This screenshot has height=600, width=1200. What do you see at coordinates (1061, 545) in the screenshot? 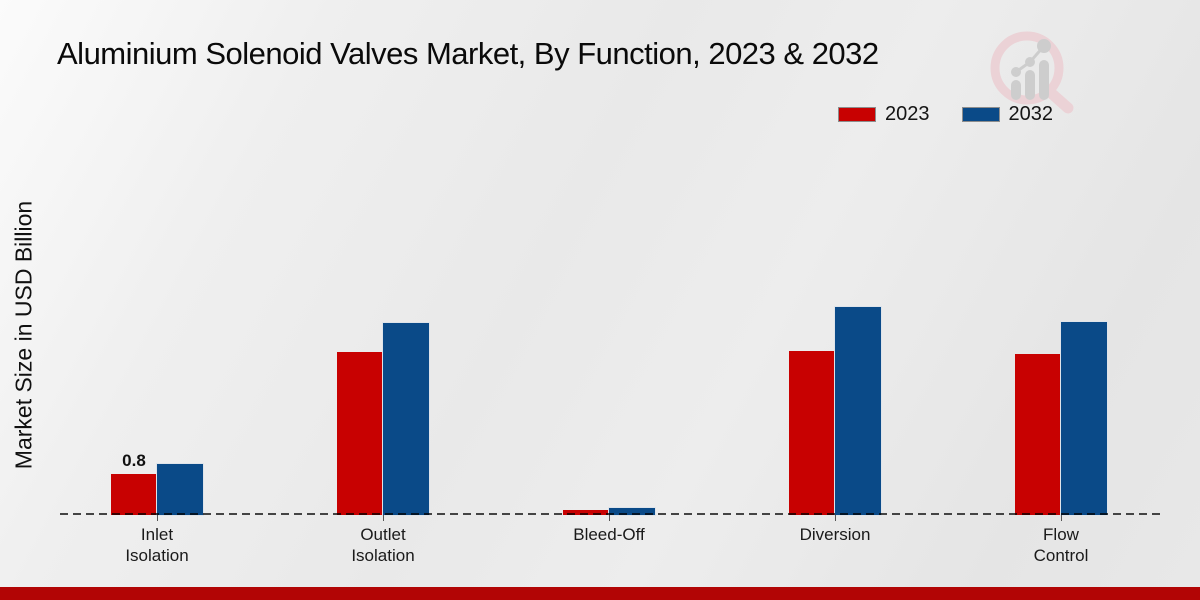
I see `x-axis-category-label-flow-control: Flow Control` at bounding box center [1061, 545].